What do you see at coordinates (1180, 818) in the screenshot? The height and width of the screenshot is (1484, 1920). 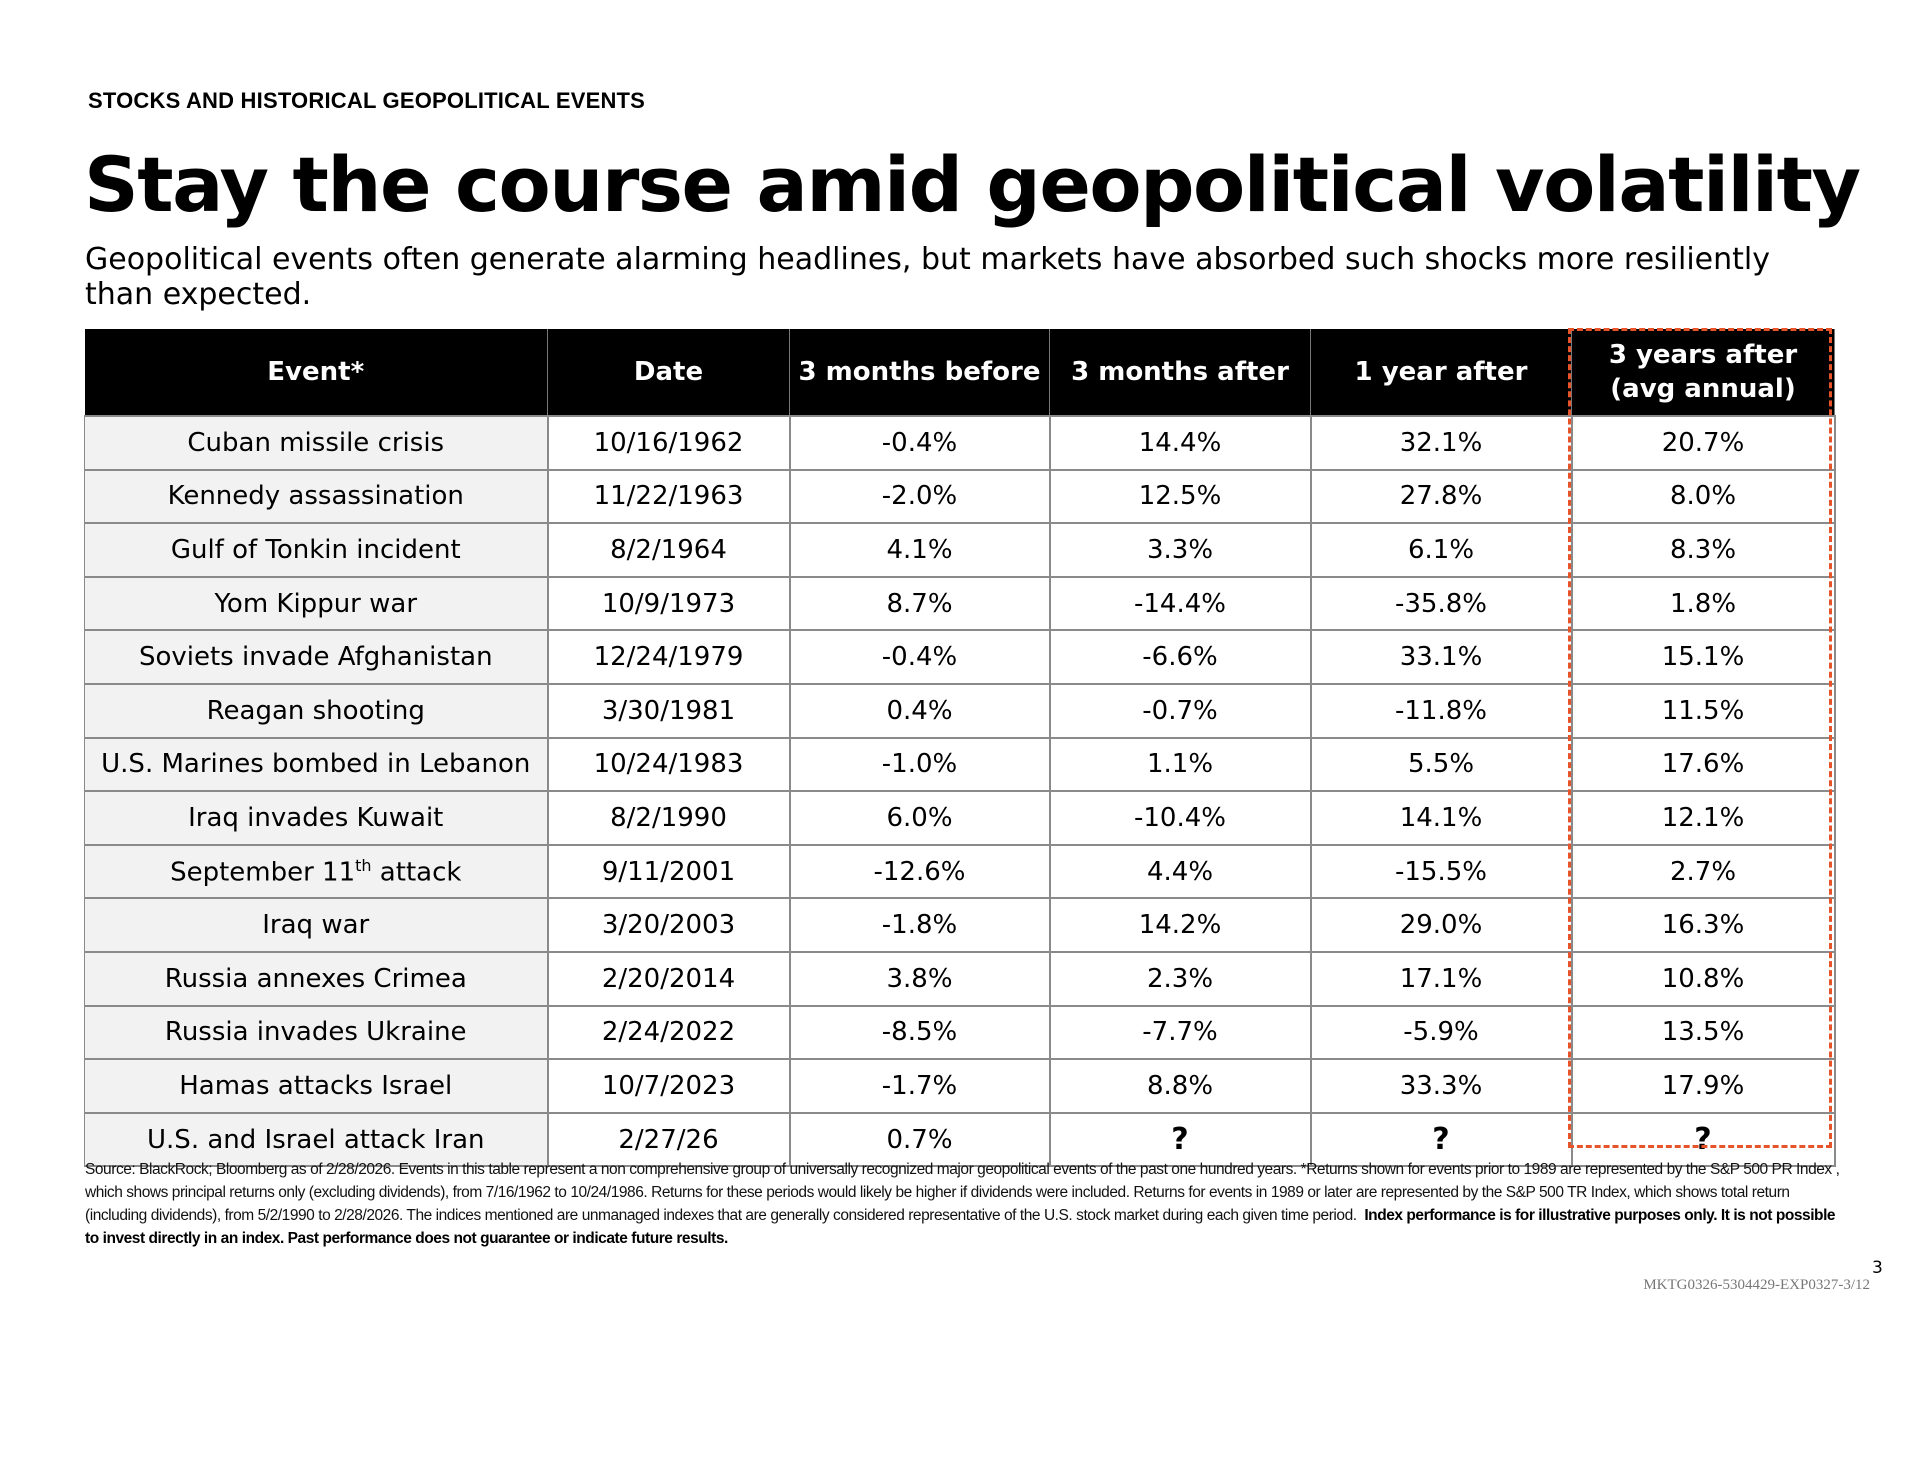 I see `three-months-after-cell: -10.4%` at bounding box center [1180, 818].